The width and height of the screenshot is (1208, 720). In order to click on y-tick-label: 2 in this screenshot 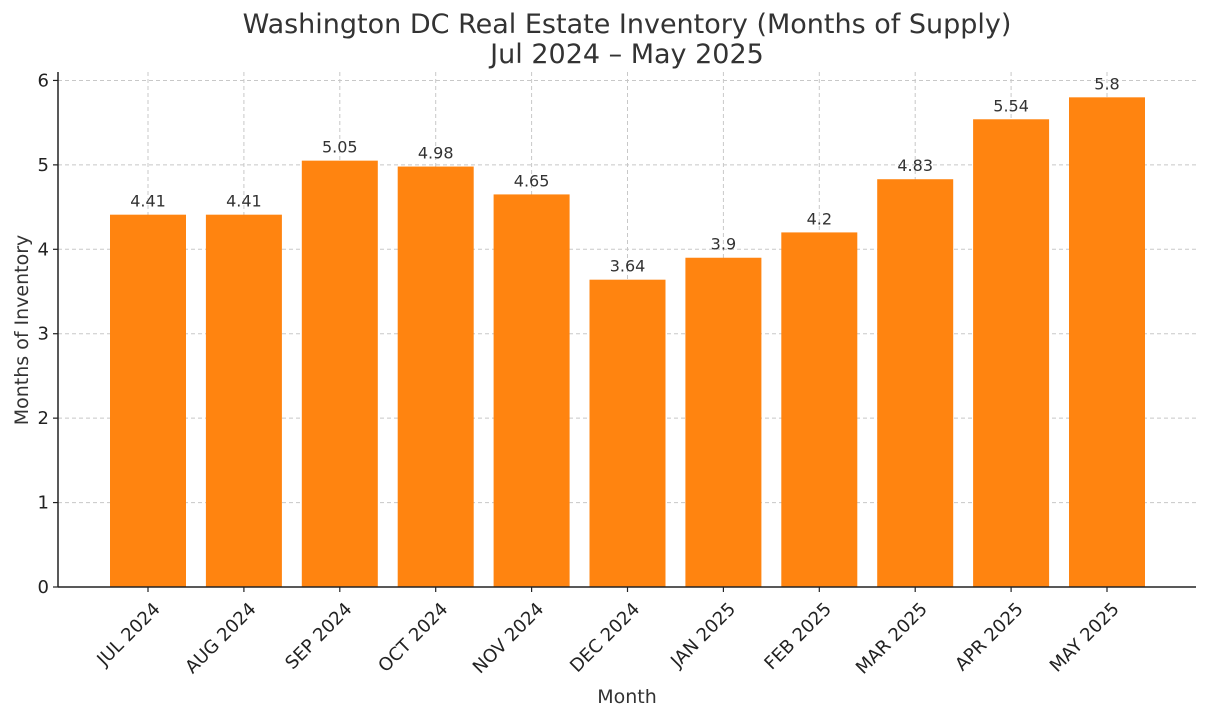, I will do `click(43, 418)`.